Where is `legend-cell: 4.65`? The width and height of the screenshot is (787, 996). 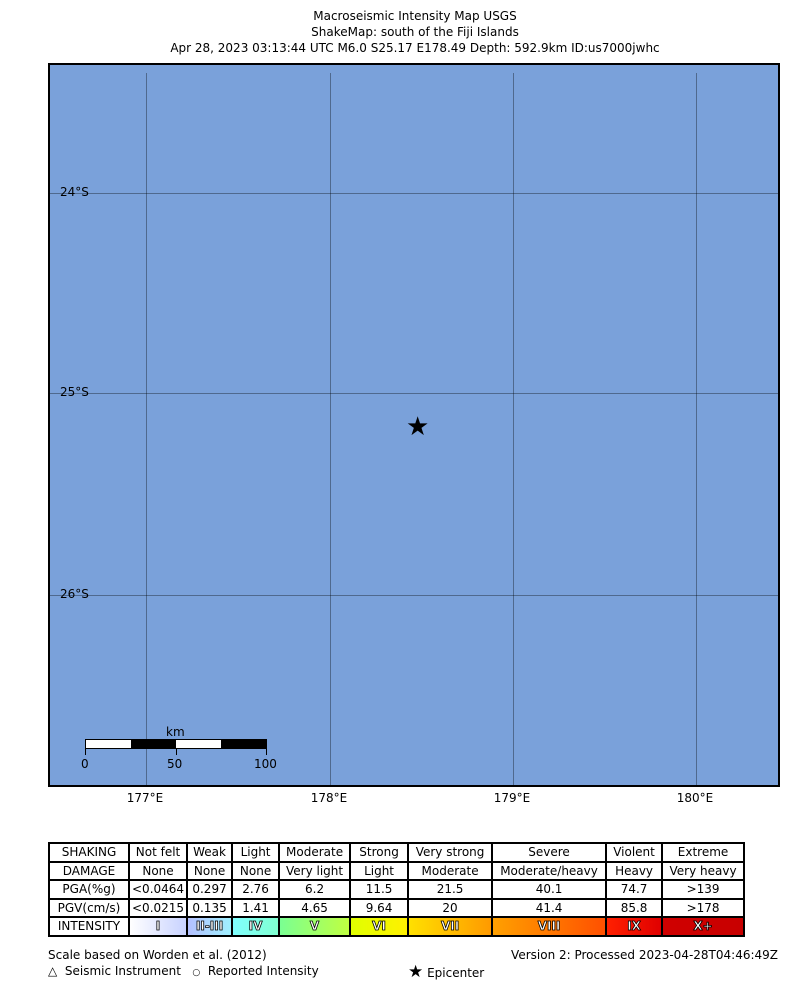
legend-cell: 4.65 is located at coordinates (315, 907).